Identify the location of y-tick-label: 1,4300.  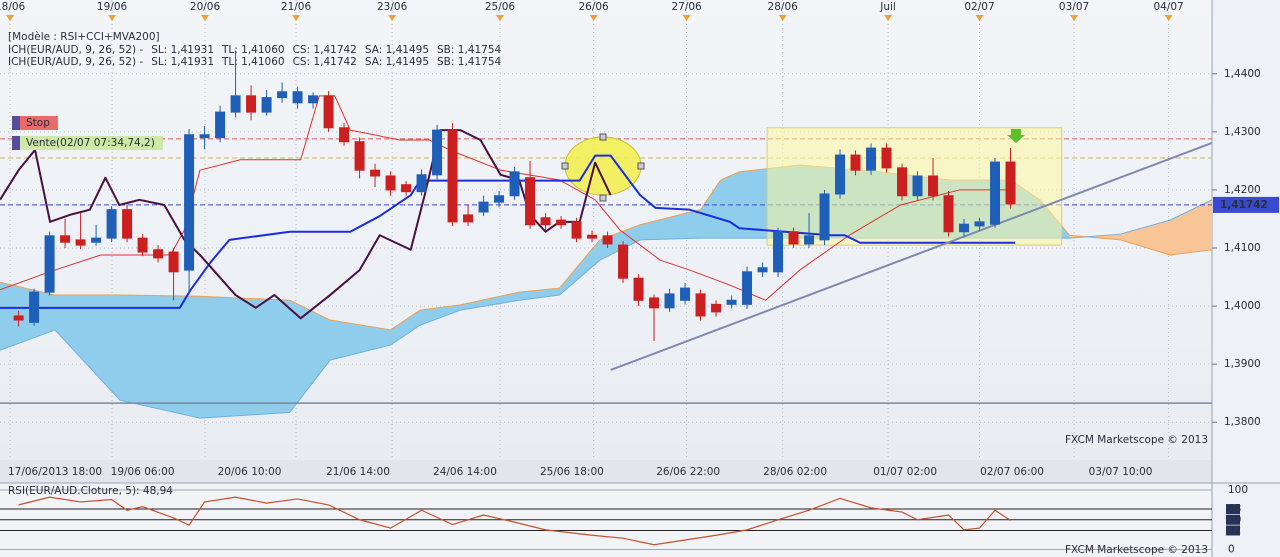
(1242, 132).